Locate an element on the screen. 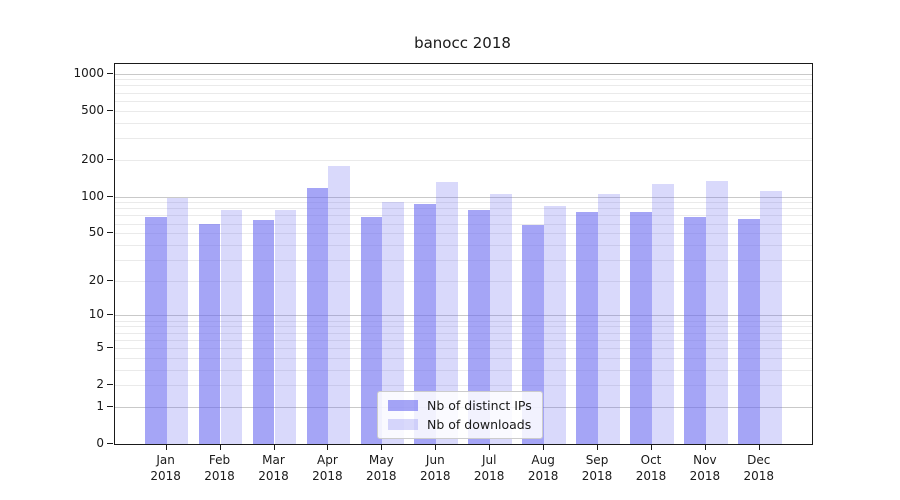  x-tick-label: Jul 2018 is located at coordinates (489, 468).